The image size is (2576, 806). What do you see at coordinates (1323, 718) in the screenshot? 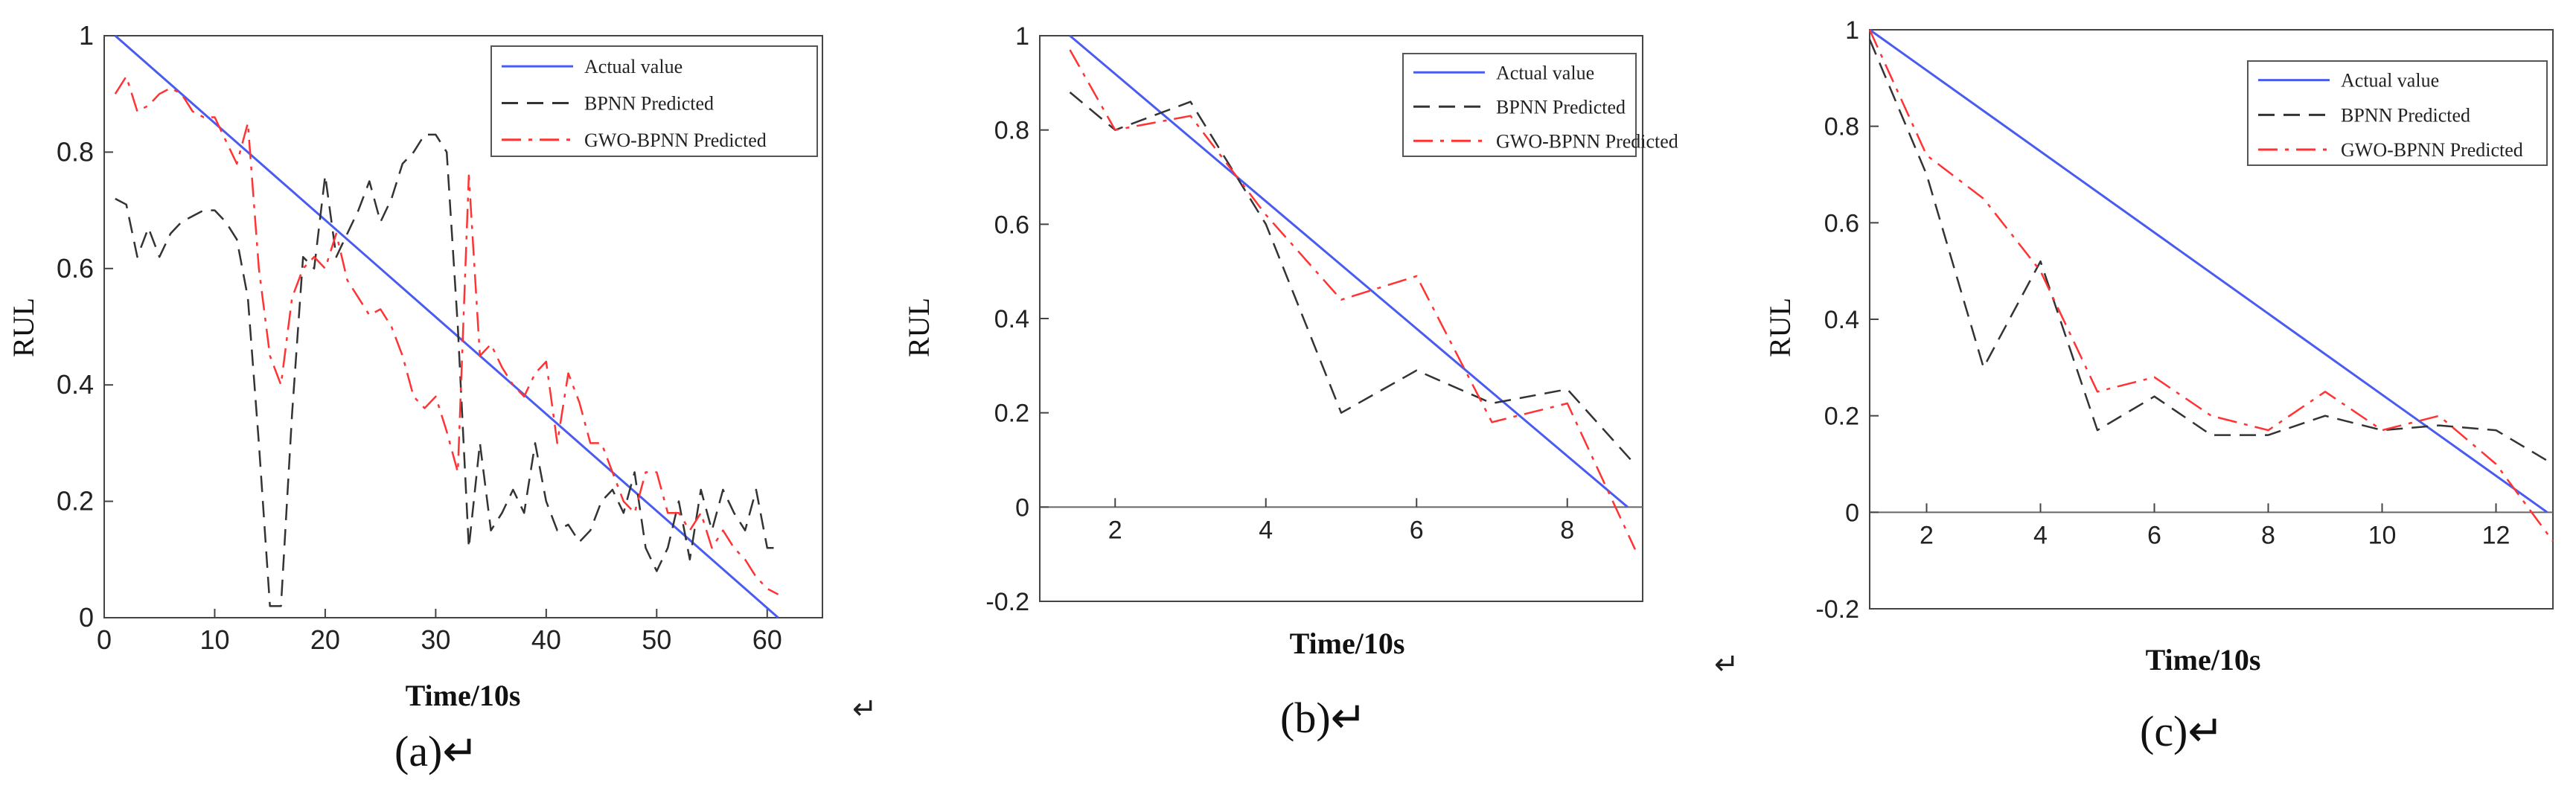
I see `caption-b: (b)↵` at bounding box center [1323, 718].